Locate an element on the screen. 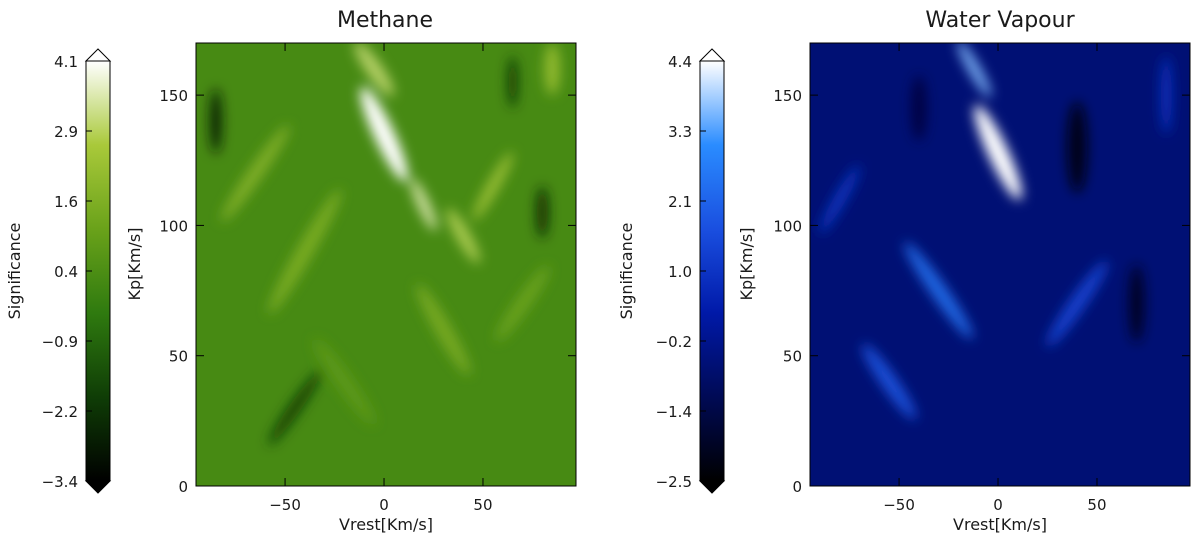 The height and width of the screenshot is (549, 1200). water-title: Water Vapour is located at coordinates (1000, 20).